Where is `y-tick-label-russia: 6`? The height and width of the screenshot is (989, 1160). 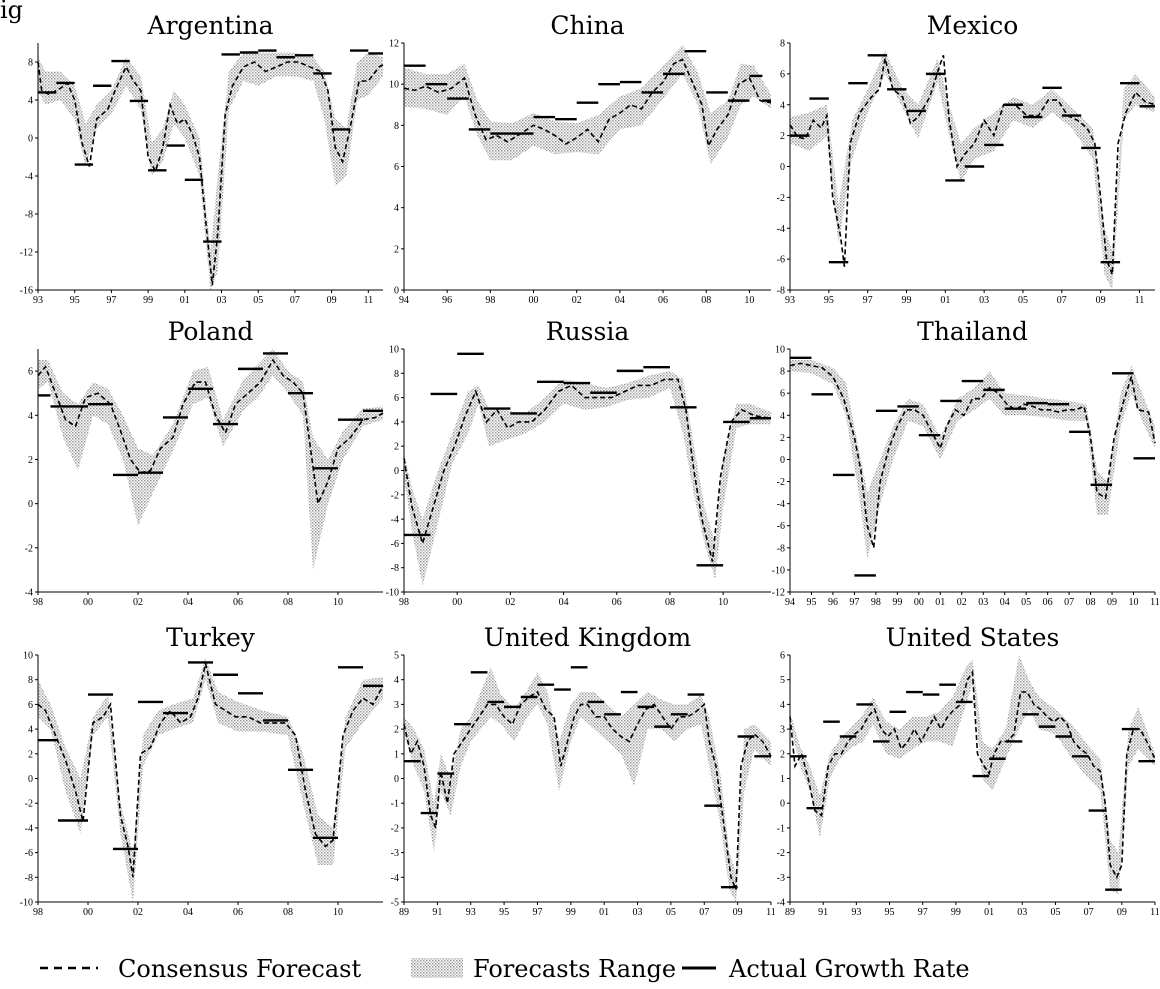 y-tick-label-russia: 6 is located at coordinates (396, 398).